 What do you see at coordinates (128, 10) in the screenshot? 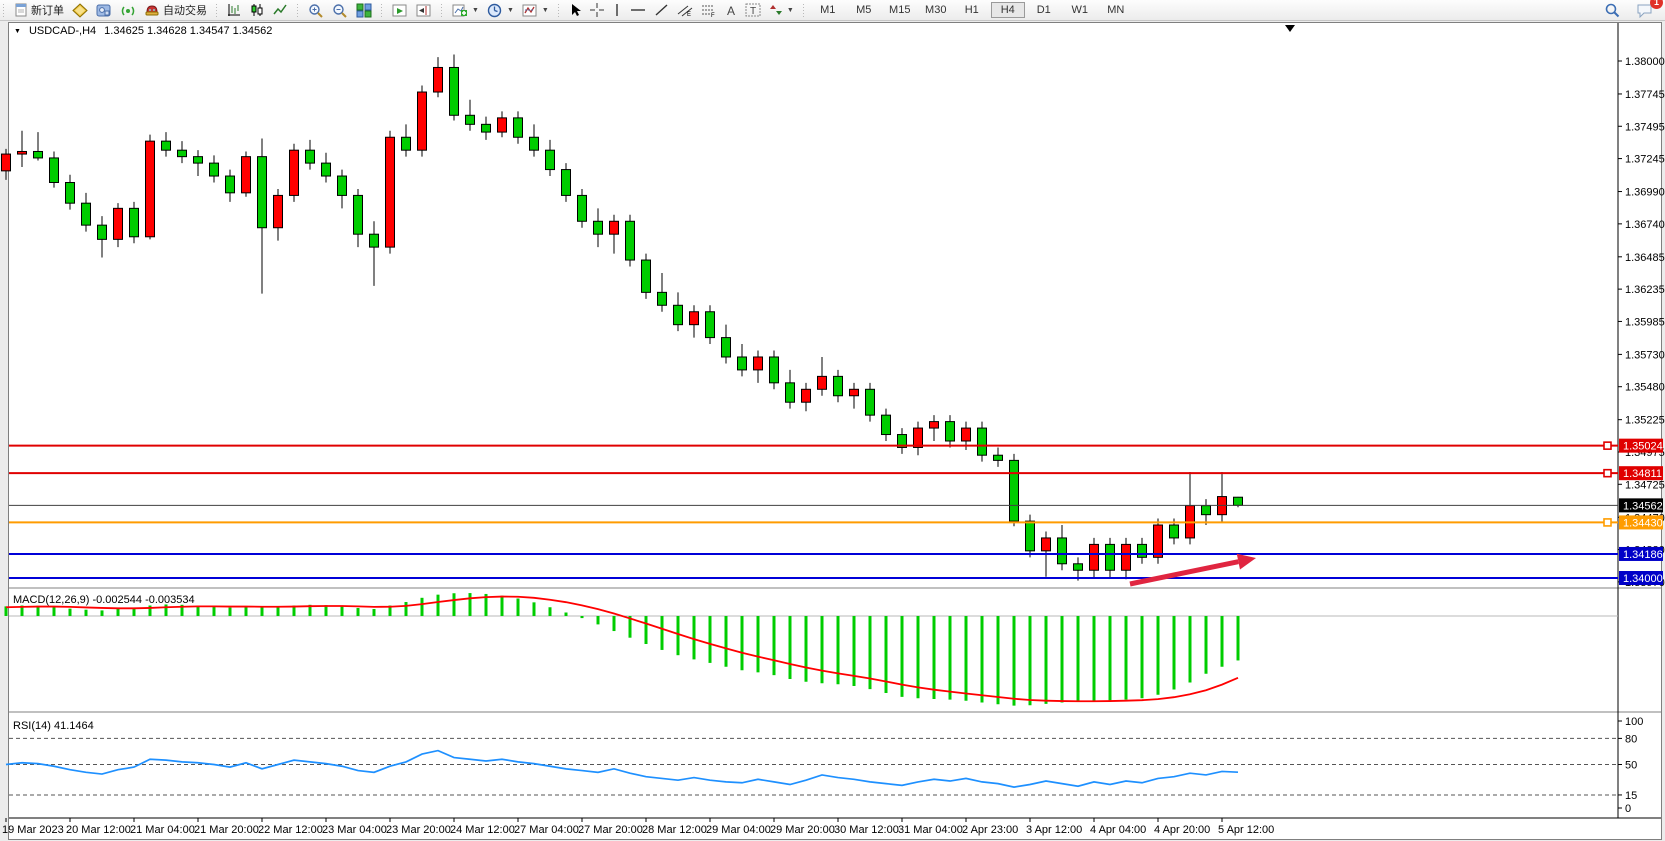
I see `signals-button` at bounding box center [128, 10].